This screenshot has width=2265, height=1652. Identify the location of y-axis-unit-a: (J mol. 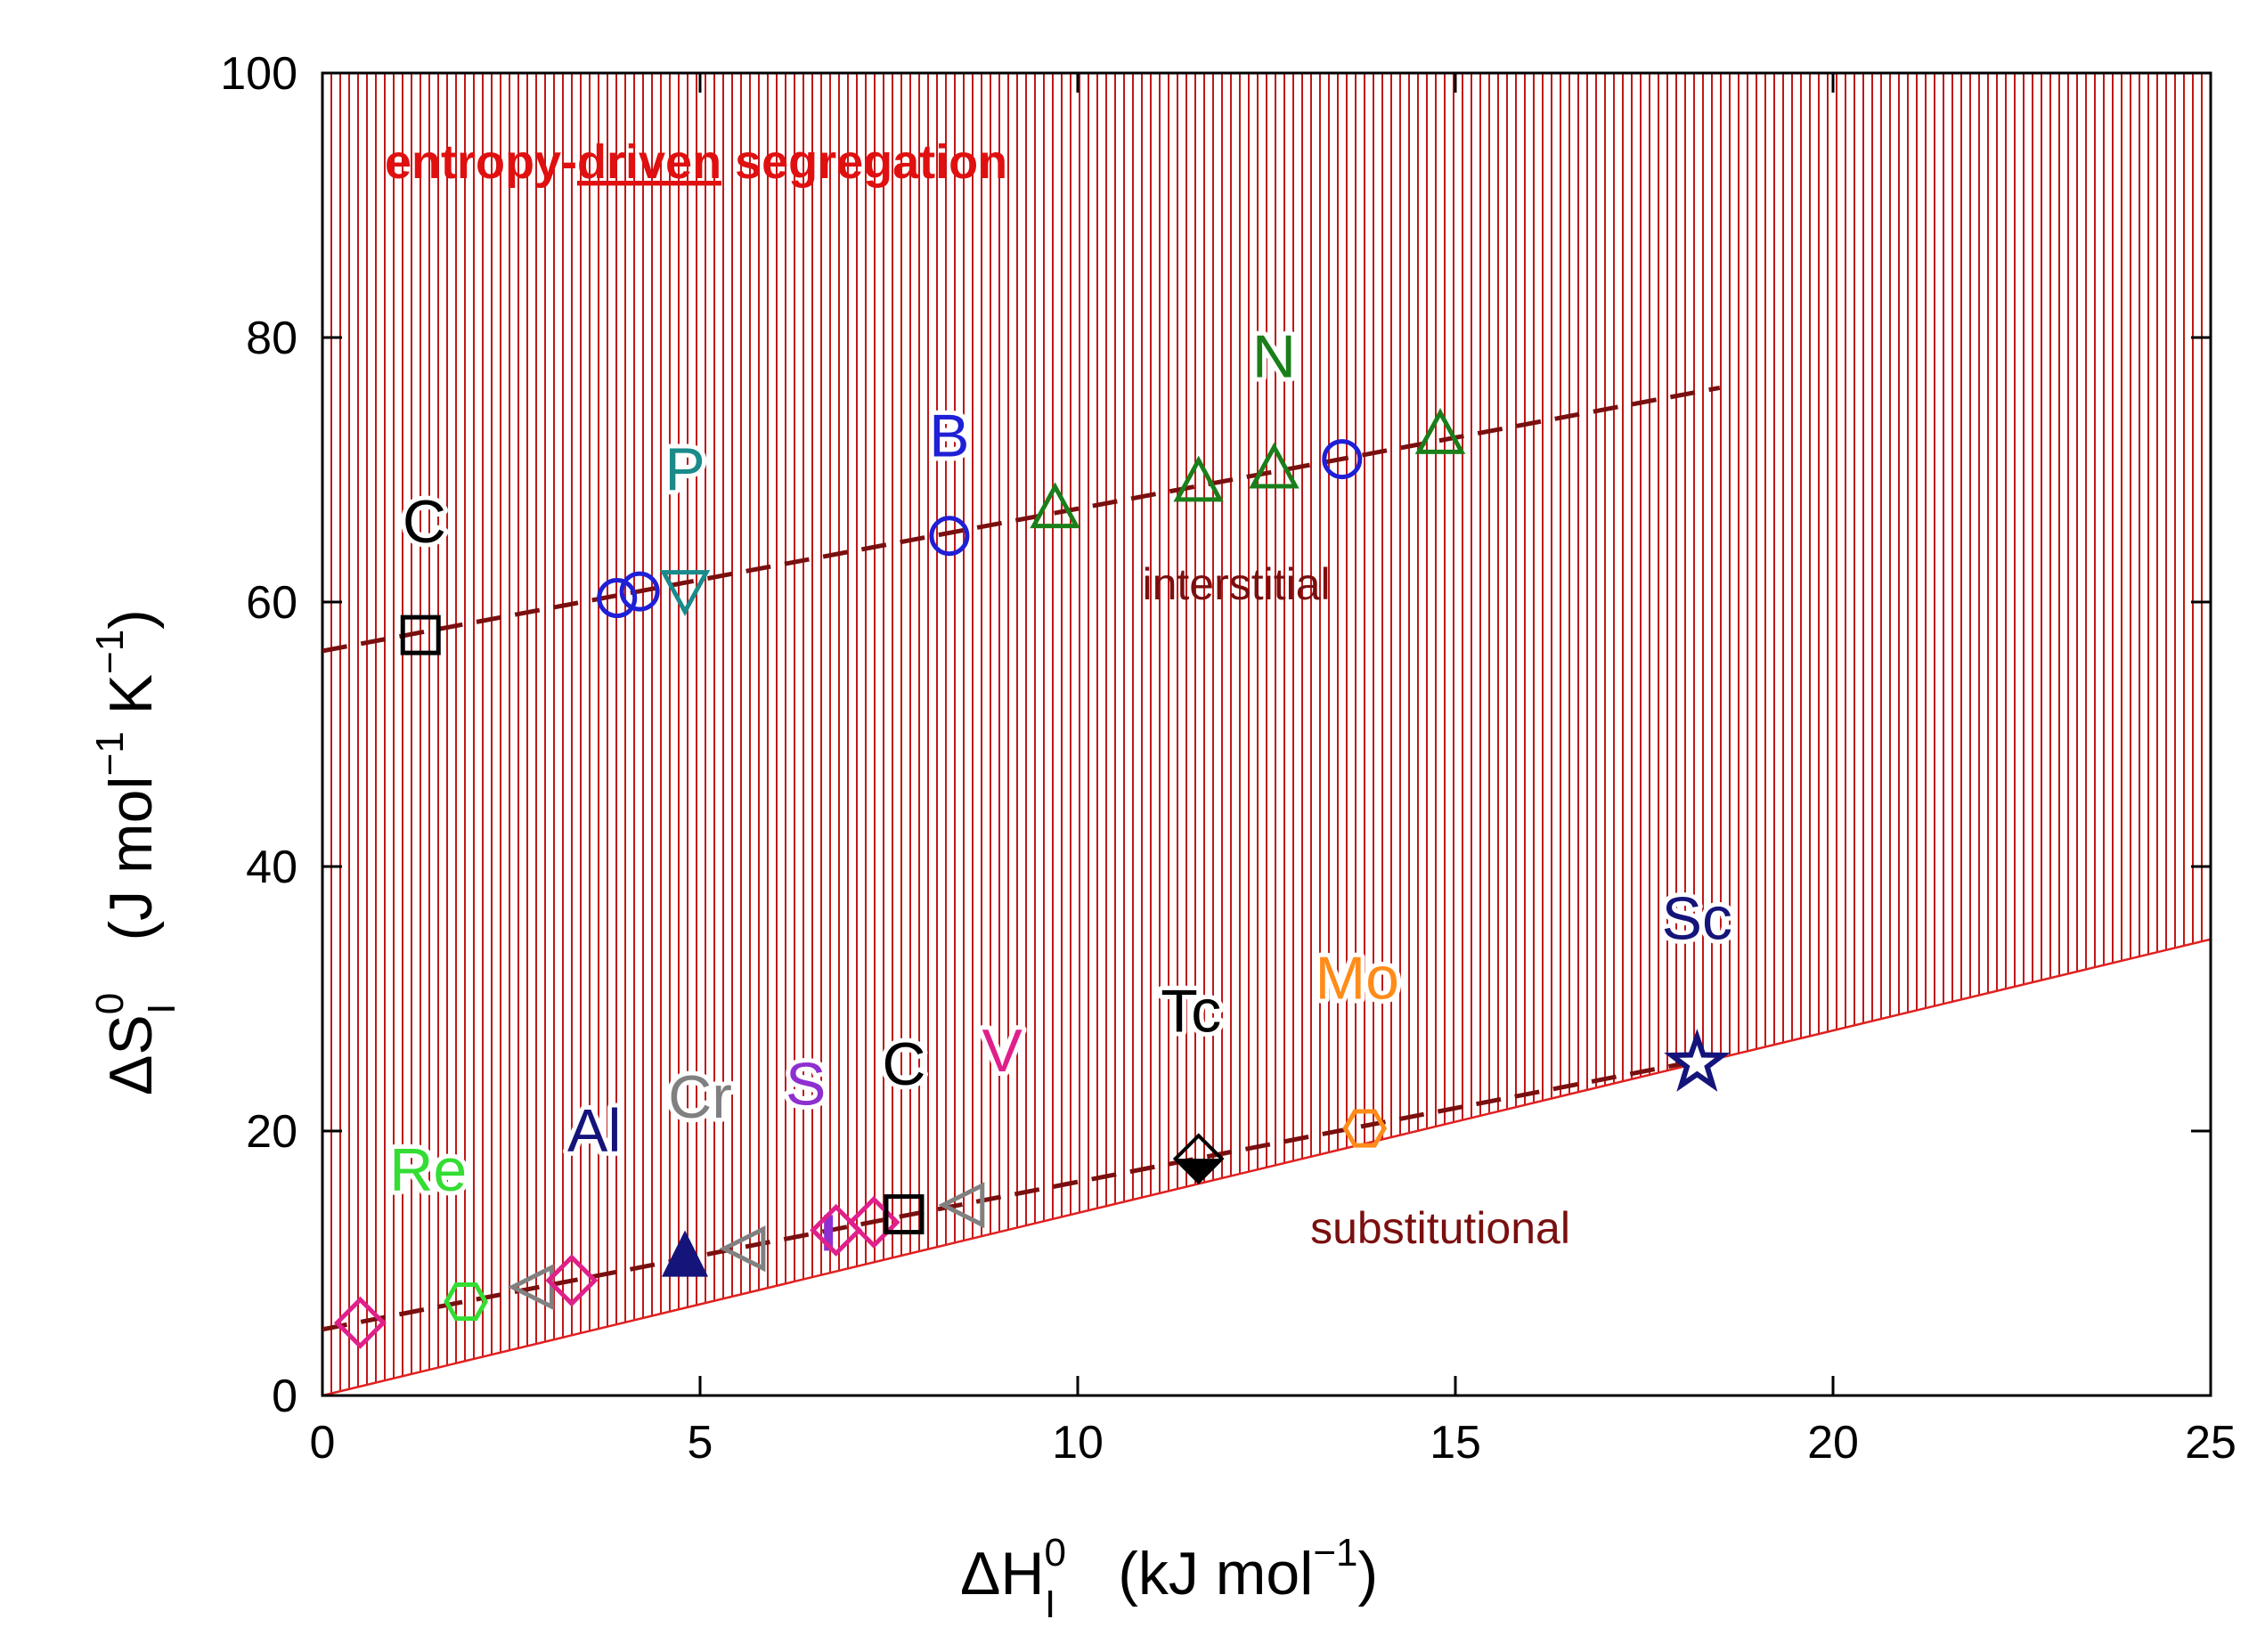
(131, 858).